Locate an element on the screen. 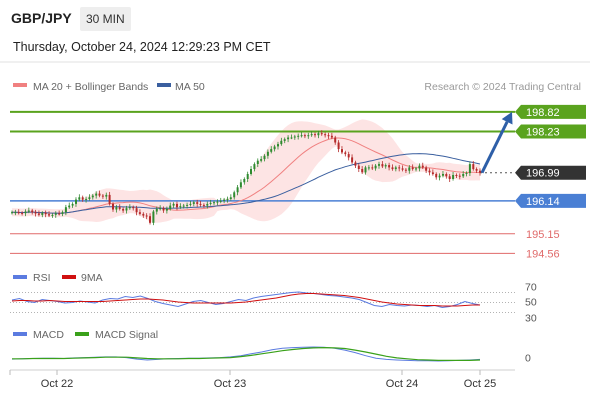 The height and width of the screenshot is (400, 590). support-label: 194.56 is located at coordinates (543, 254).